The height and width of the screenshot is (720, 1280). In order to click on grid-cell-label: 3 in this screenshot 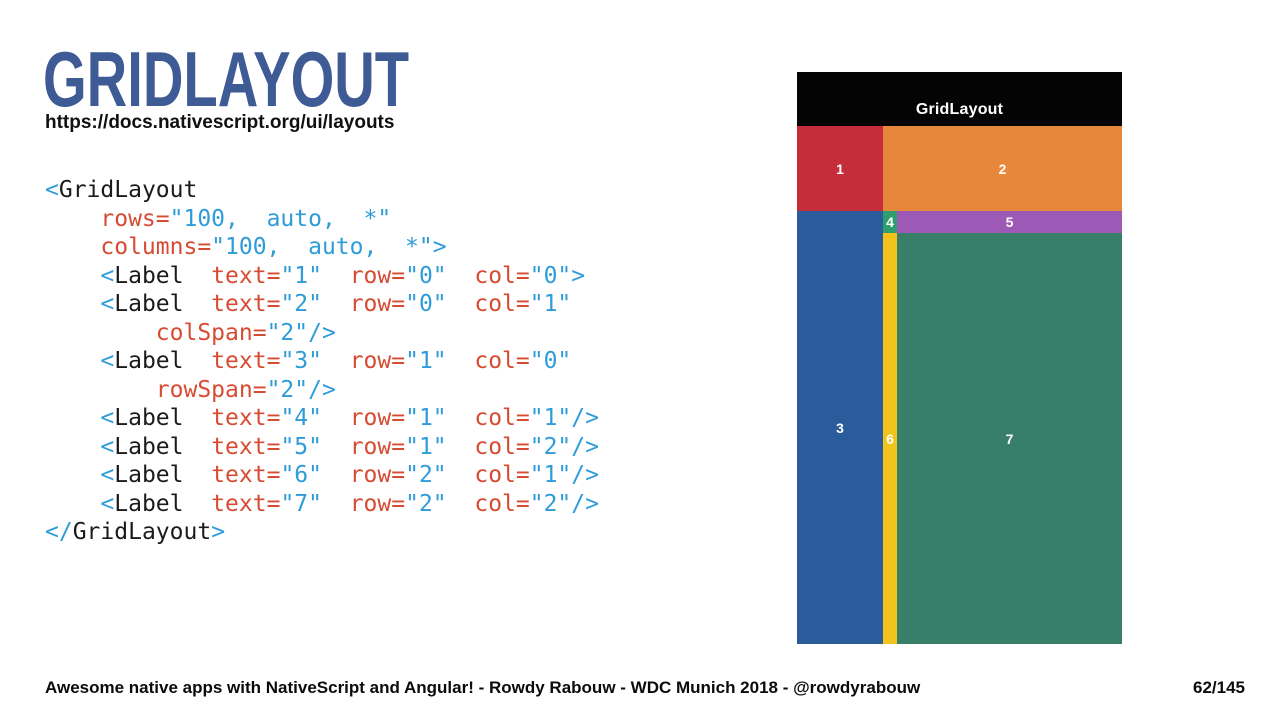, I will do `click(840, 427)`.